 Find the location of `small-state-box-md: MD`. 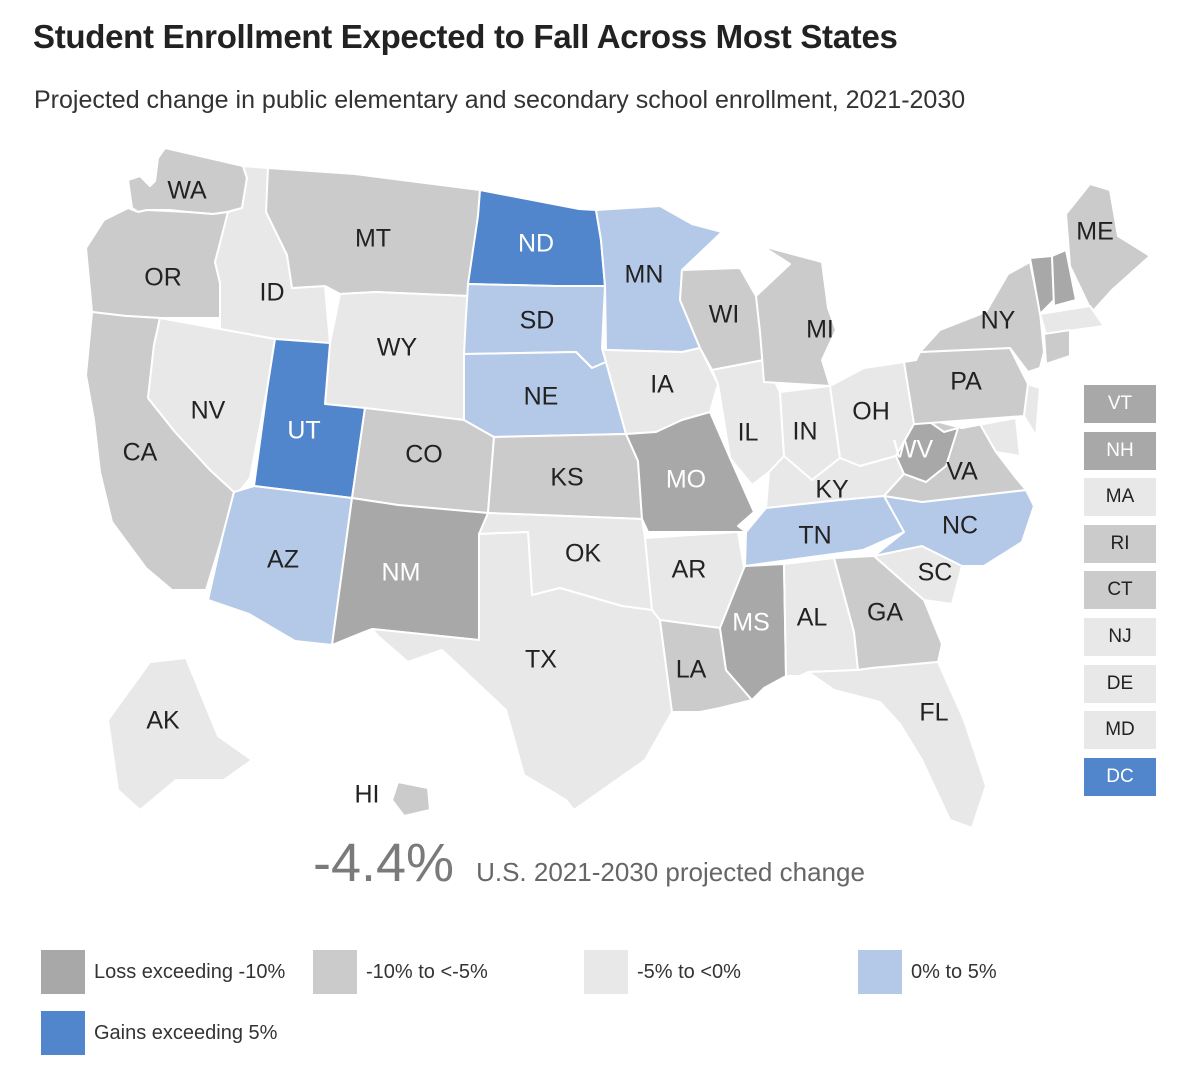

small-state-box-md: MD is located at coordinates (1120, 730).